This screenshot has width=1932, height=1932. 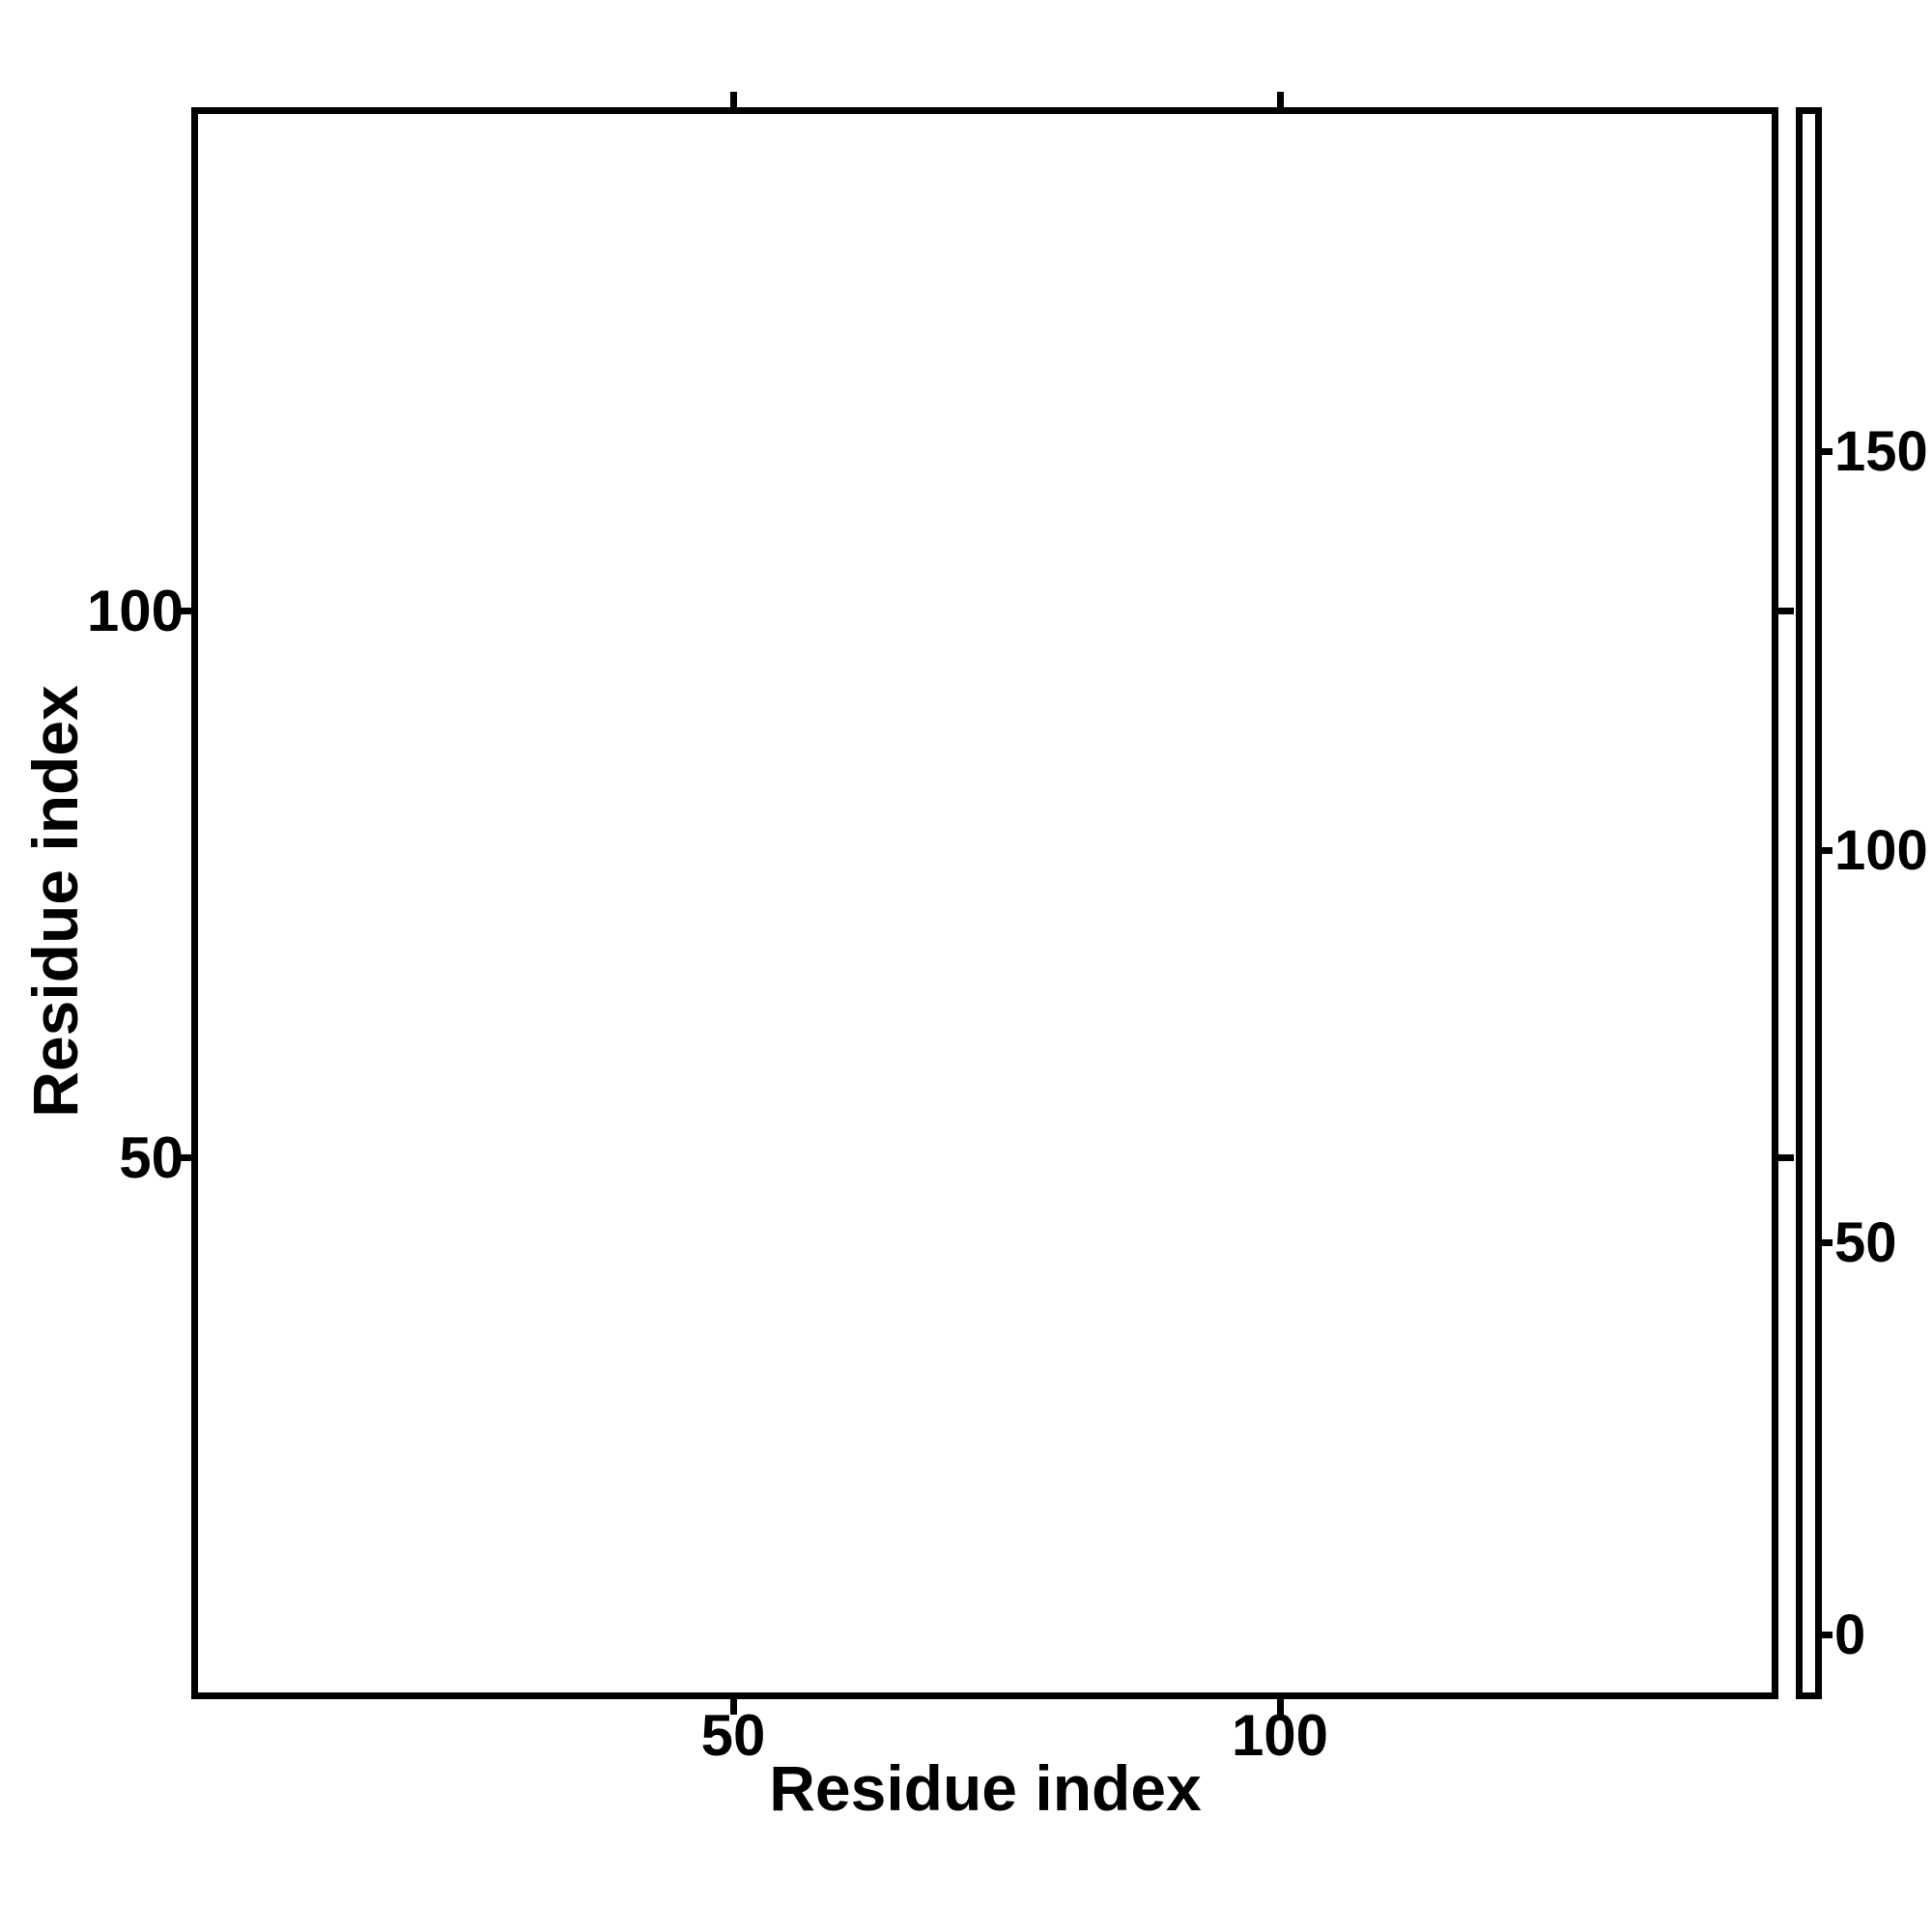 I want to click on x-tick-label-50: 50, so click(x=733, y=1735).